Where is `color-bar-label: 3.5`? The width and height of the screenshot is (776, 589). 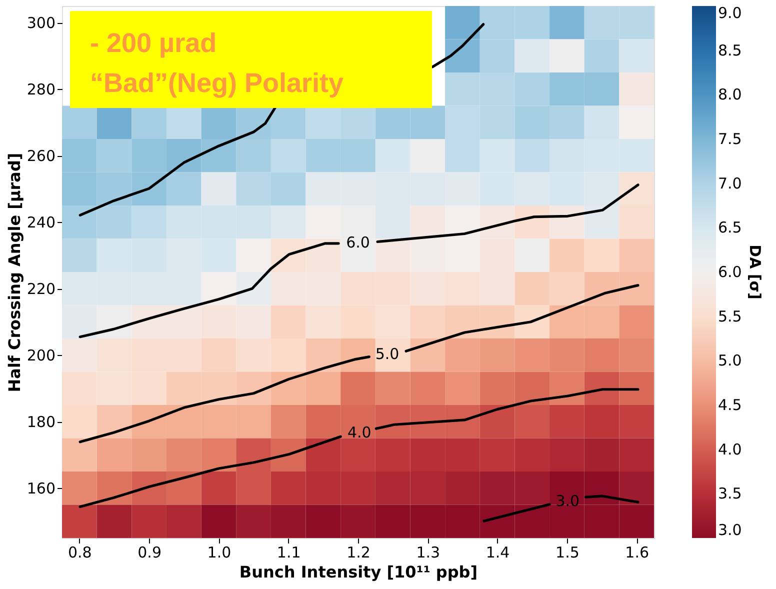 color-bar-label: 3.5 is located at coordinates (730, 493).